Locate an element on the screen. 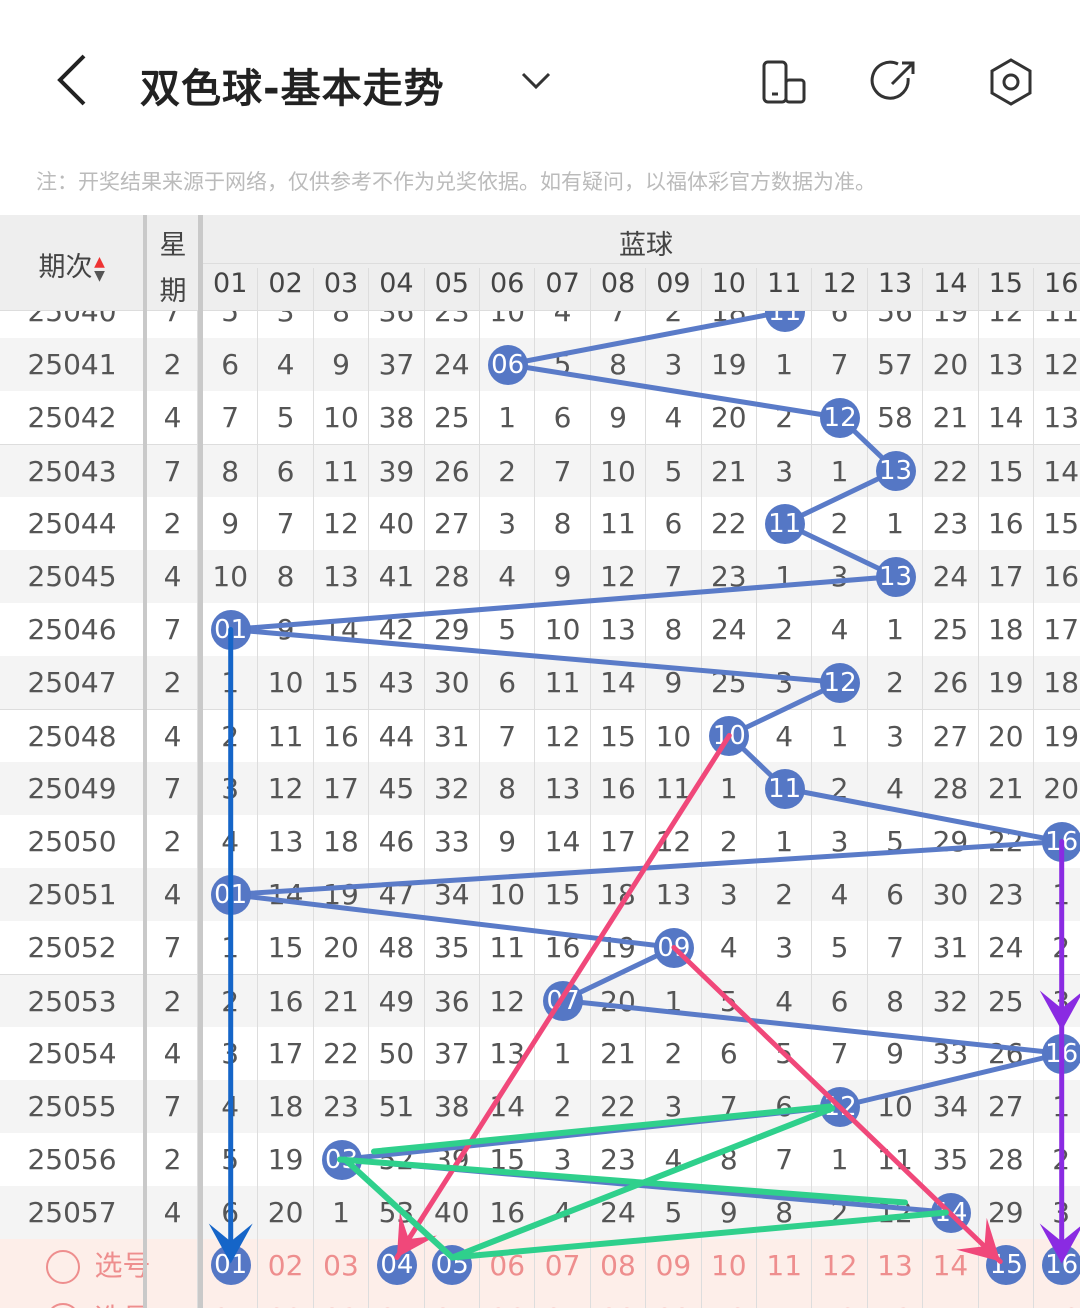  select-ball-cell: 04 is located at coordinates (397, 1300).